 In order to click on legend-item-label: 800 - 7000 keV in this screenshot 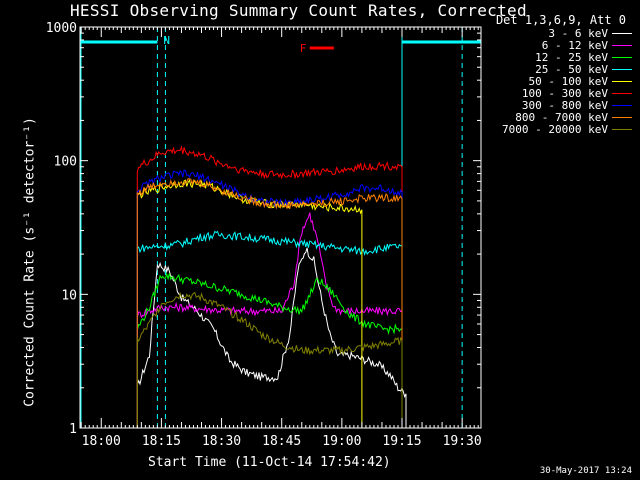, I will do `click(561, 117)`.